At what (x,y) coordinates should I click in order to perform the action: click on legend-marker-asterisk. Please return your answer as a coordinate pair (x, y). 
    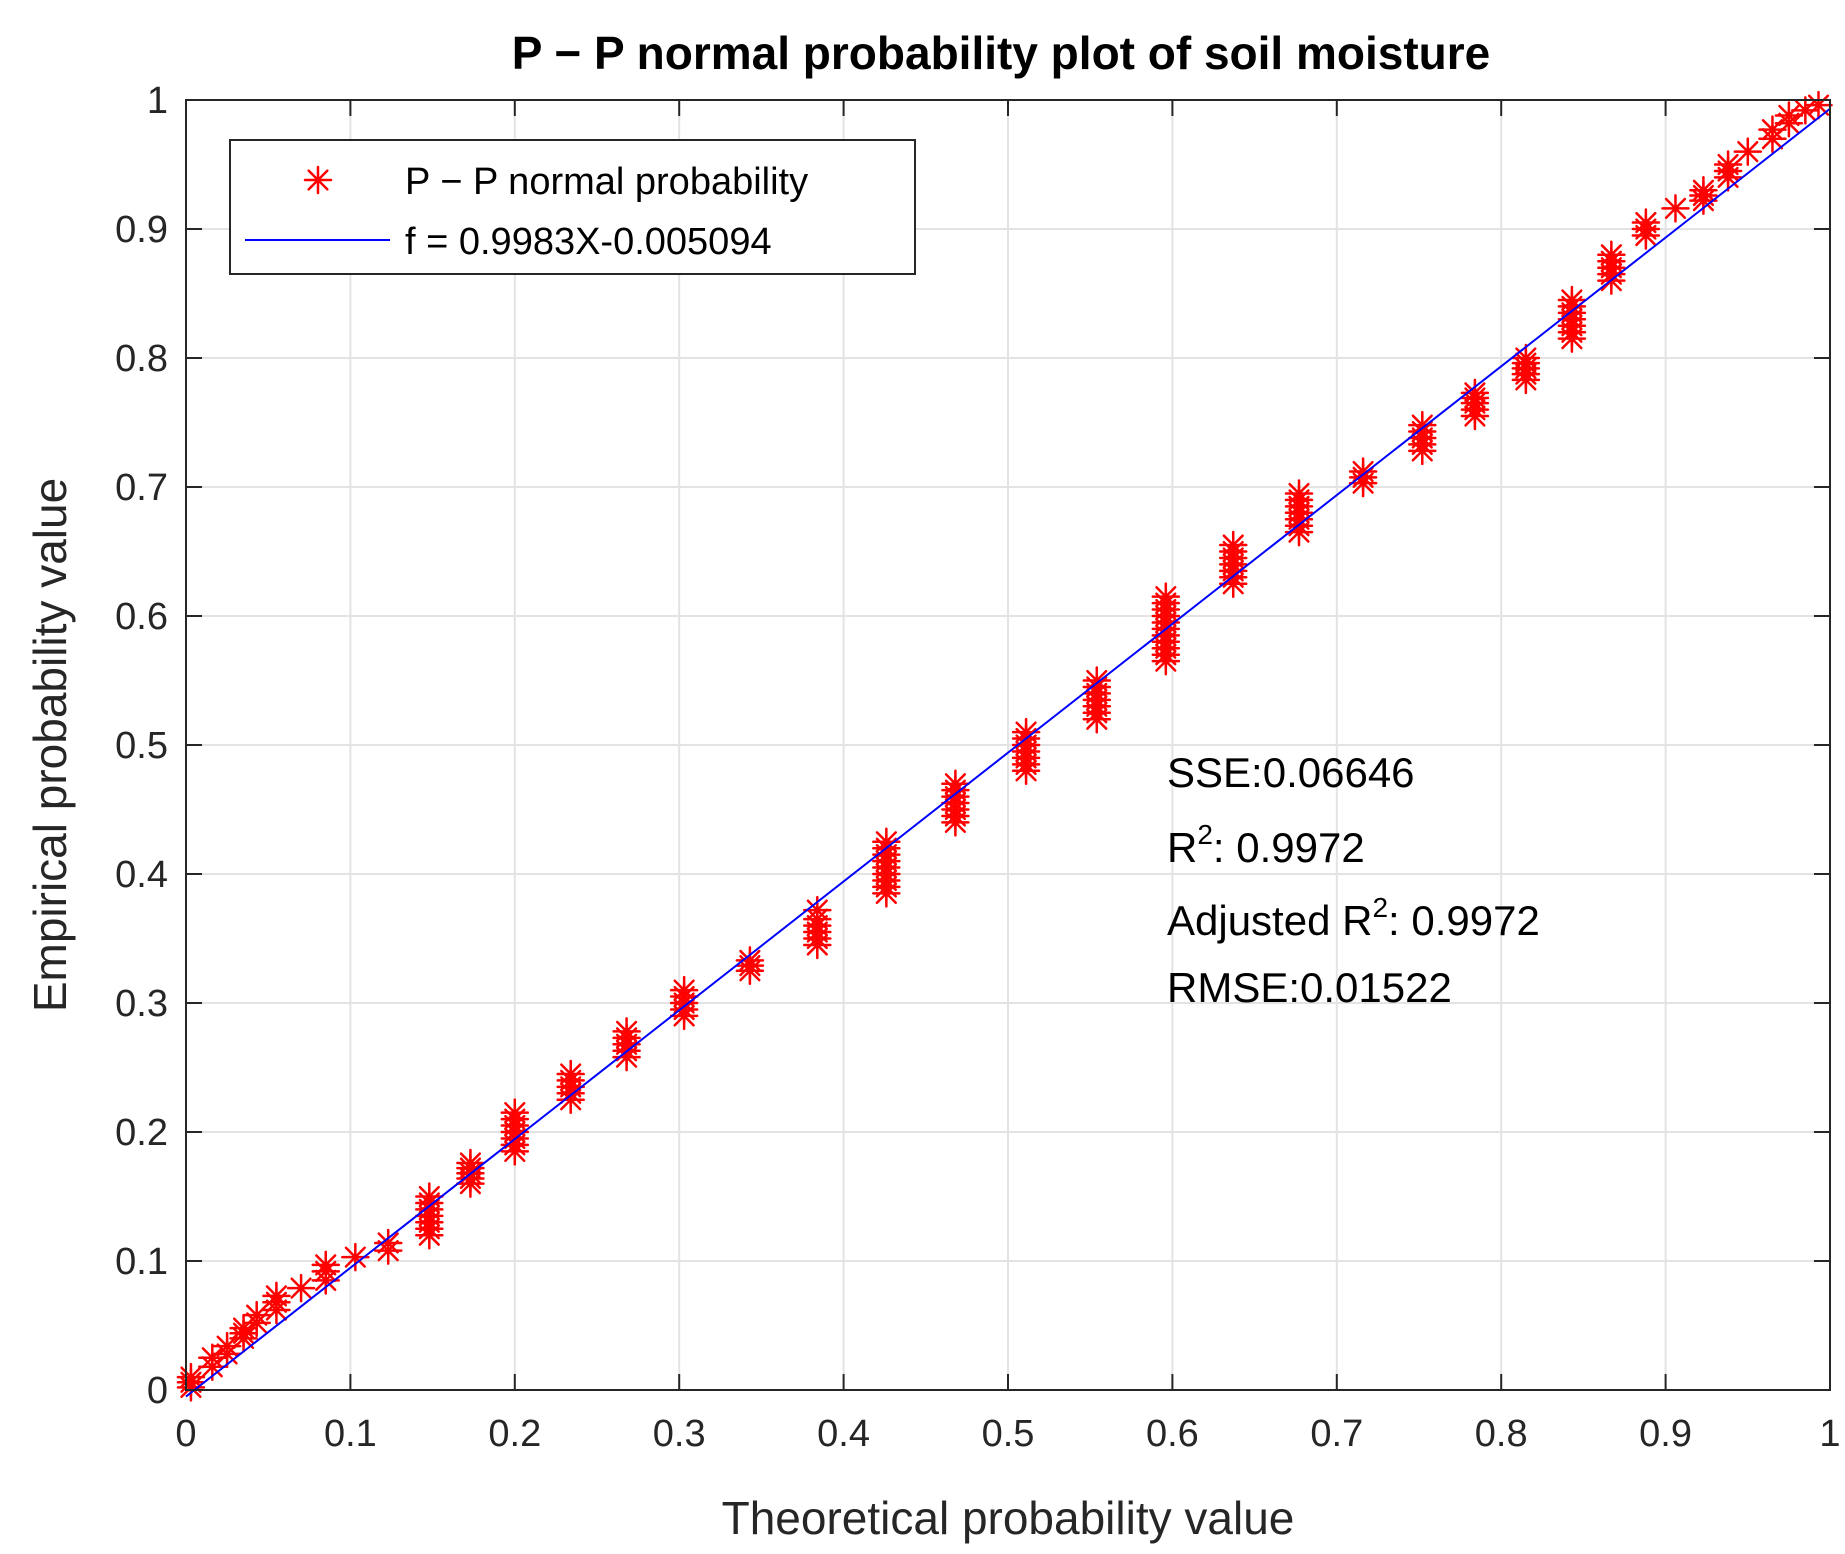
    Looking at the image, I should click on (318, 180).